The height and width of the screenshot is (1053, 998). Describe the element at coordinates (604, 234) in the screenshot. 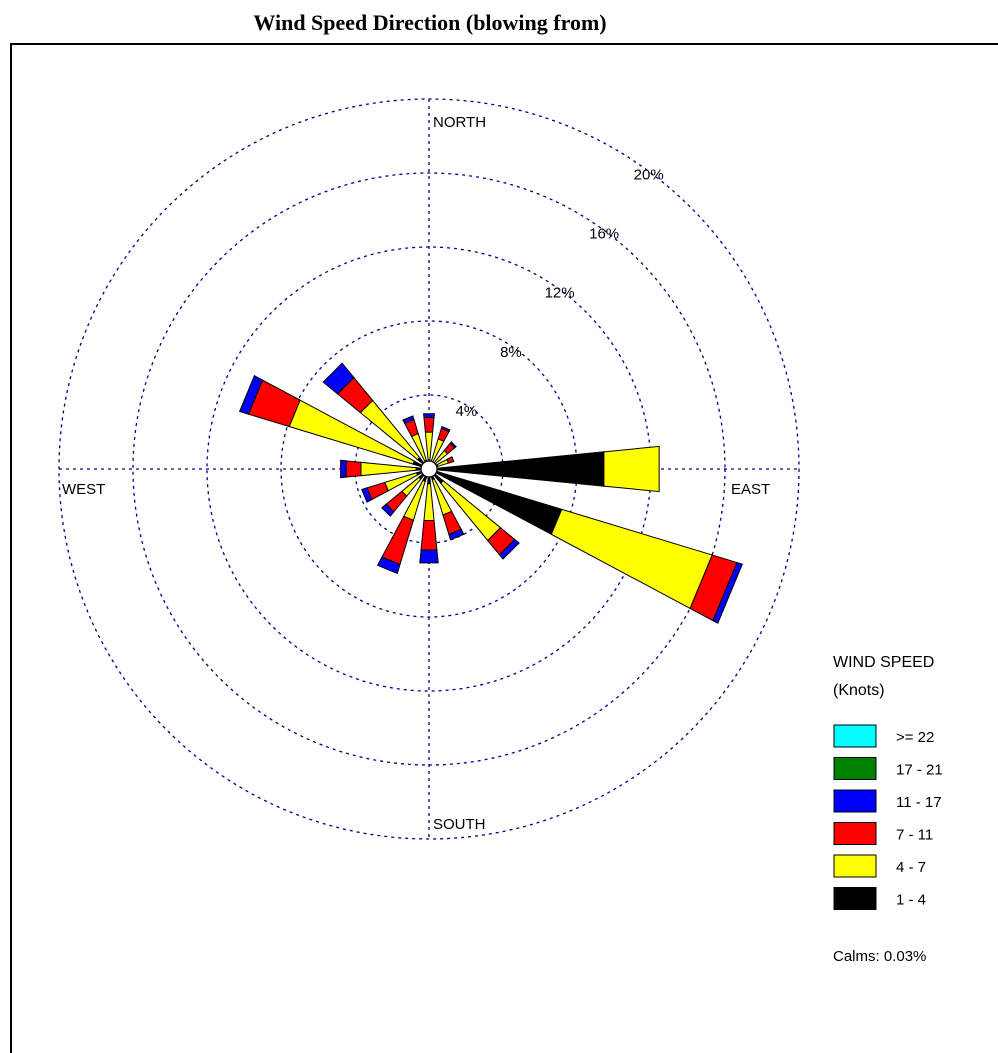

I see `ring-label-16: 16%` at that location.